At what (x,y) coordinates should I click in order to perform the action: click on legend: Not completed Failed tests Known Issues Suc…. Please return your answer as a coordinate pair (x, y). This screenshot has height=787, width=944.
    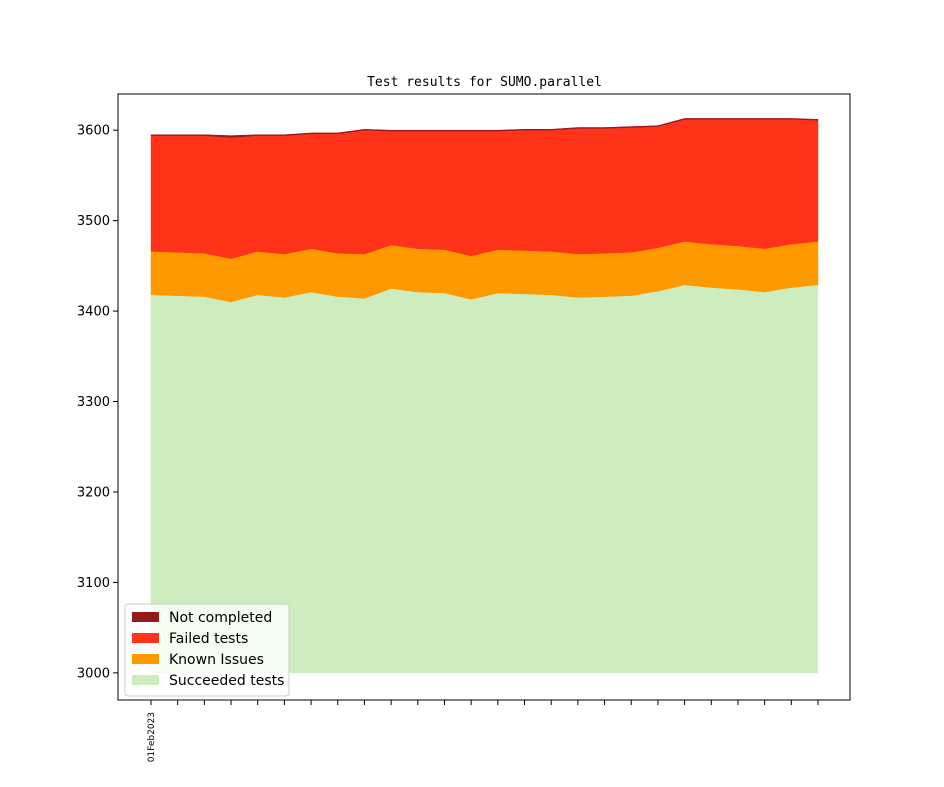
    Looking at the image, I should click on (207, 650).